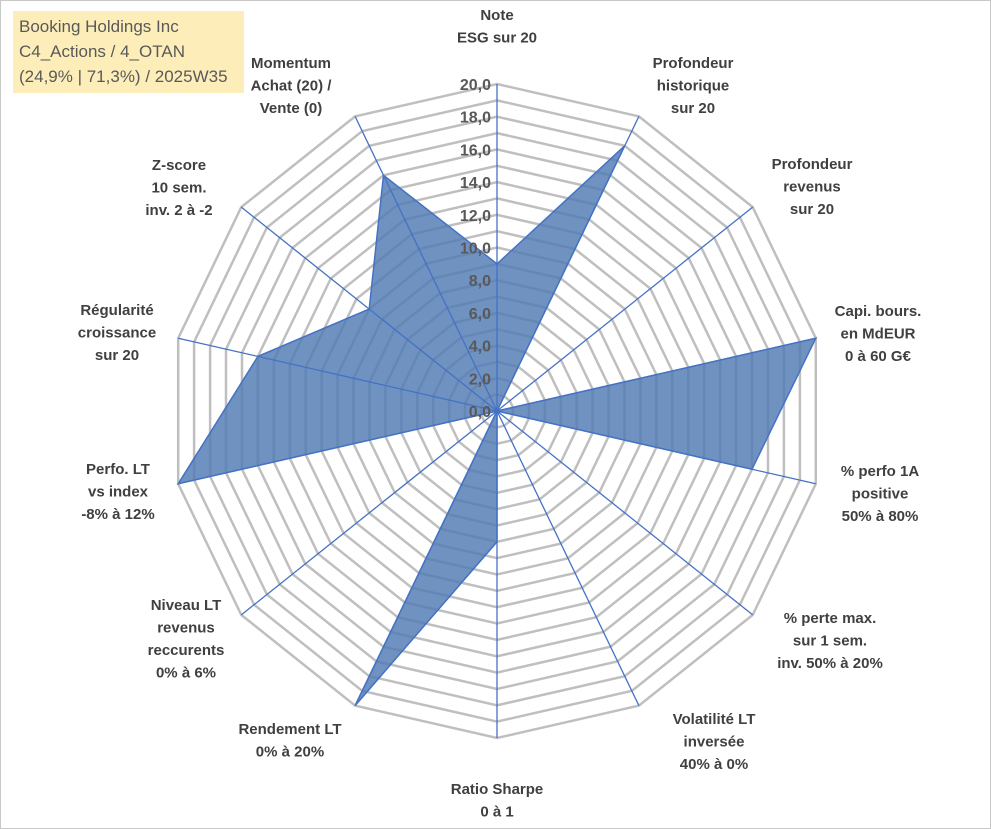 This screenshot has width=991, height=829. I want to click on radial-tick-label: 4,0, so click(480, 347).